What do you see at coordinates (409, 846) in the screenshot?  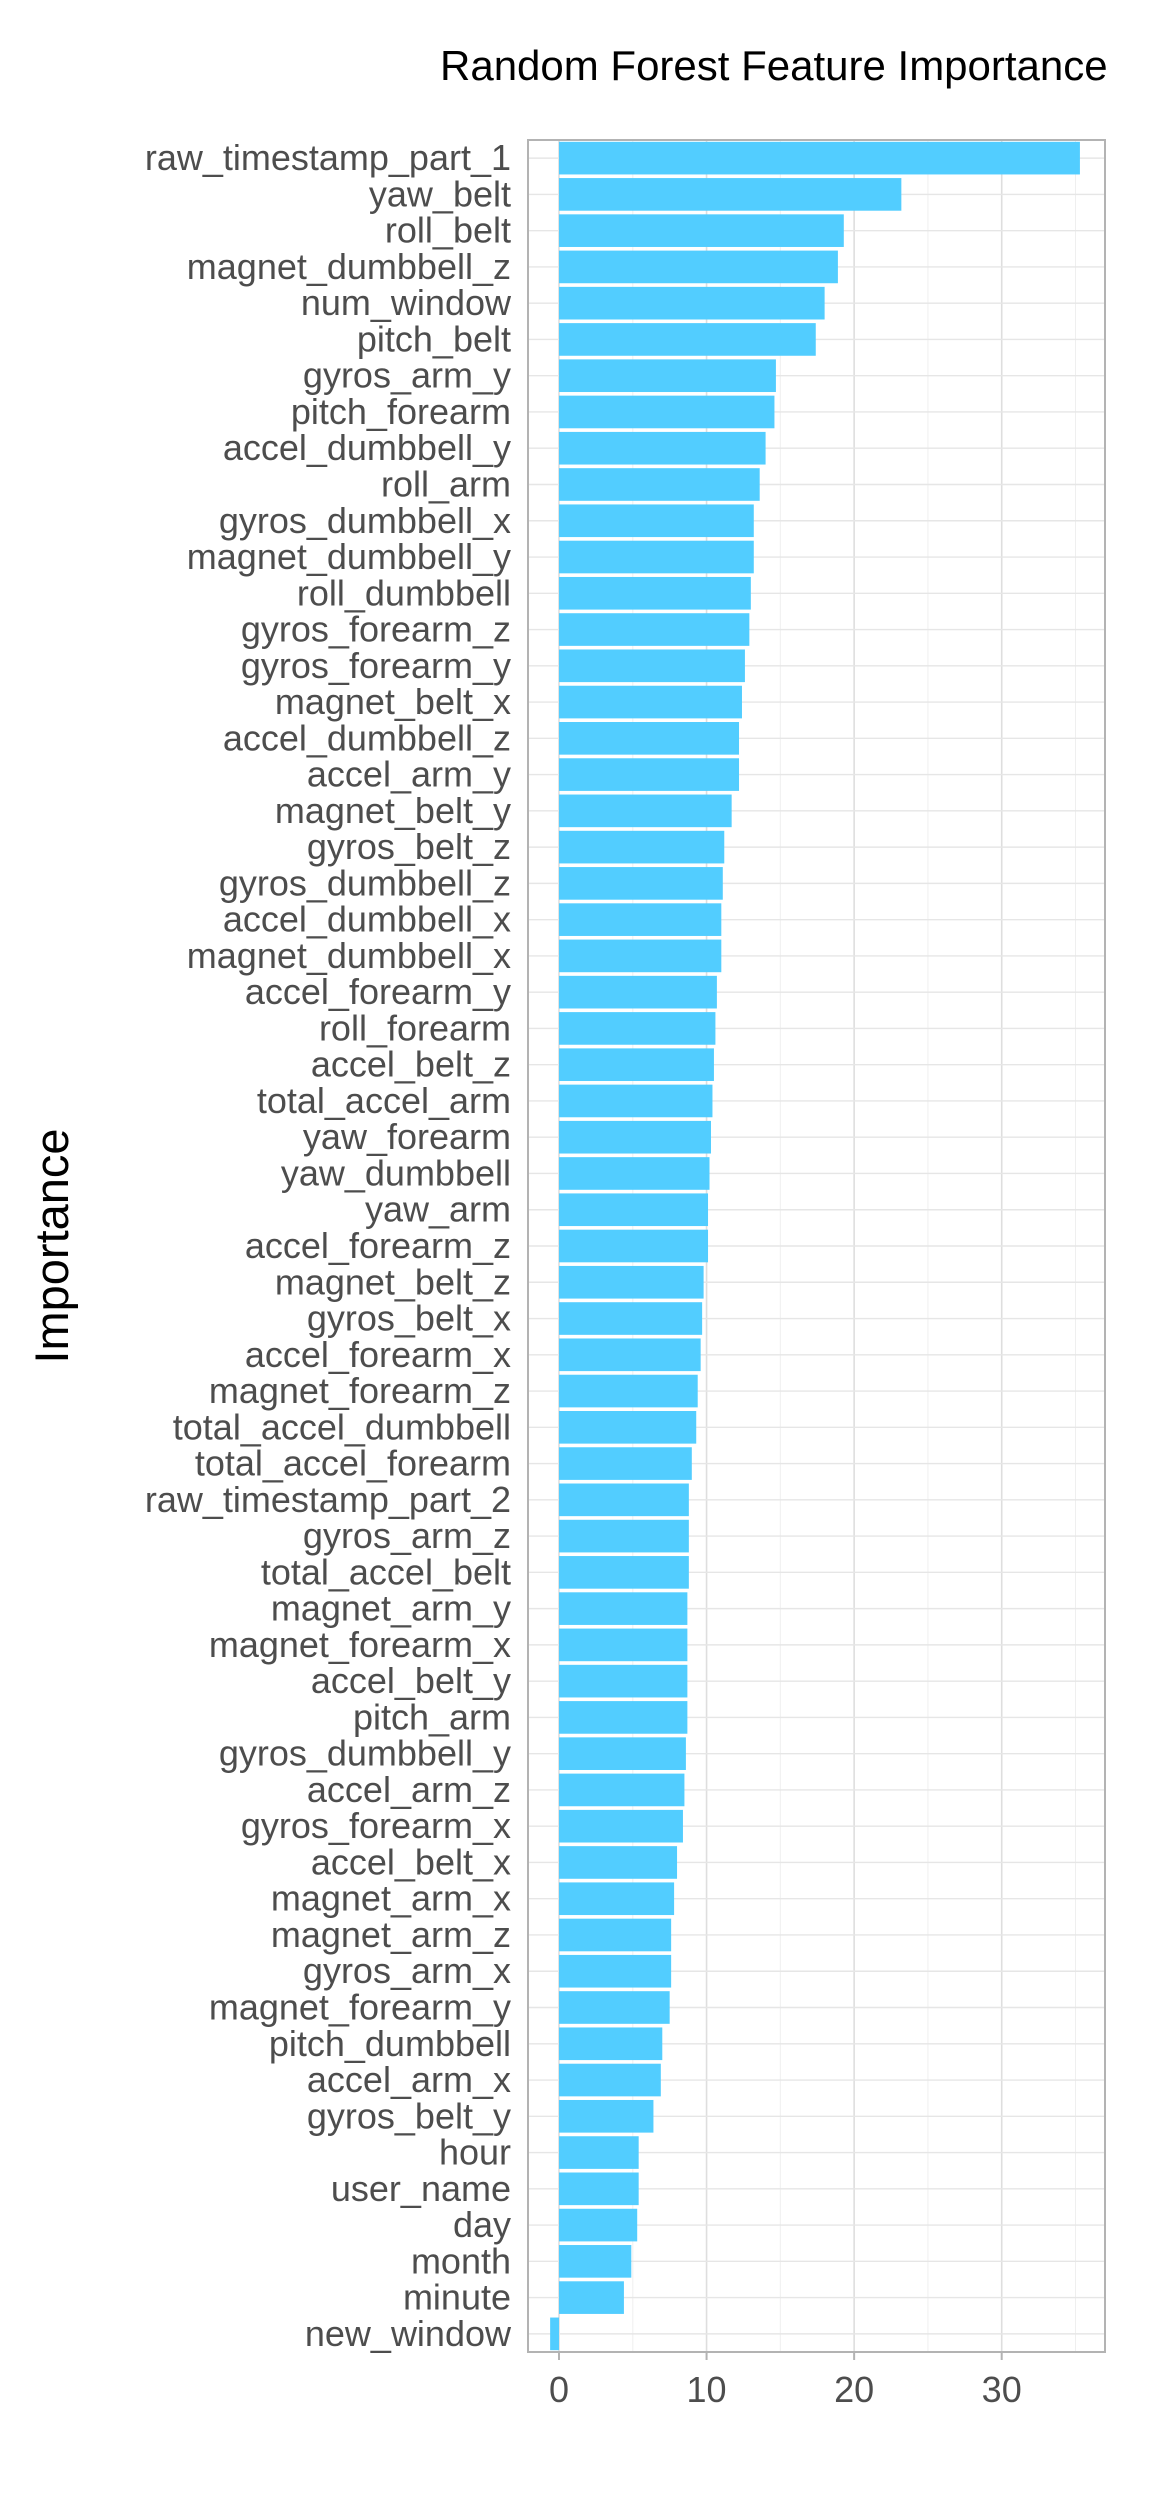 I see `category-label: gyros_belt_z` at bounding box center [409, 846].